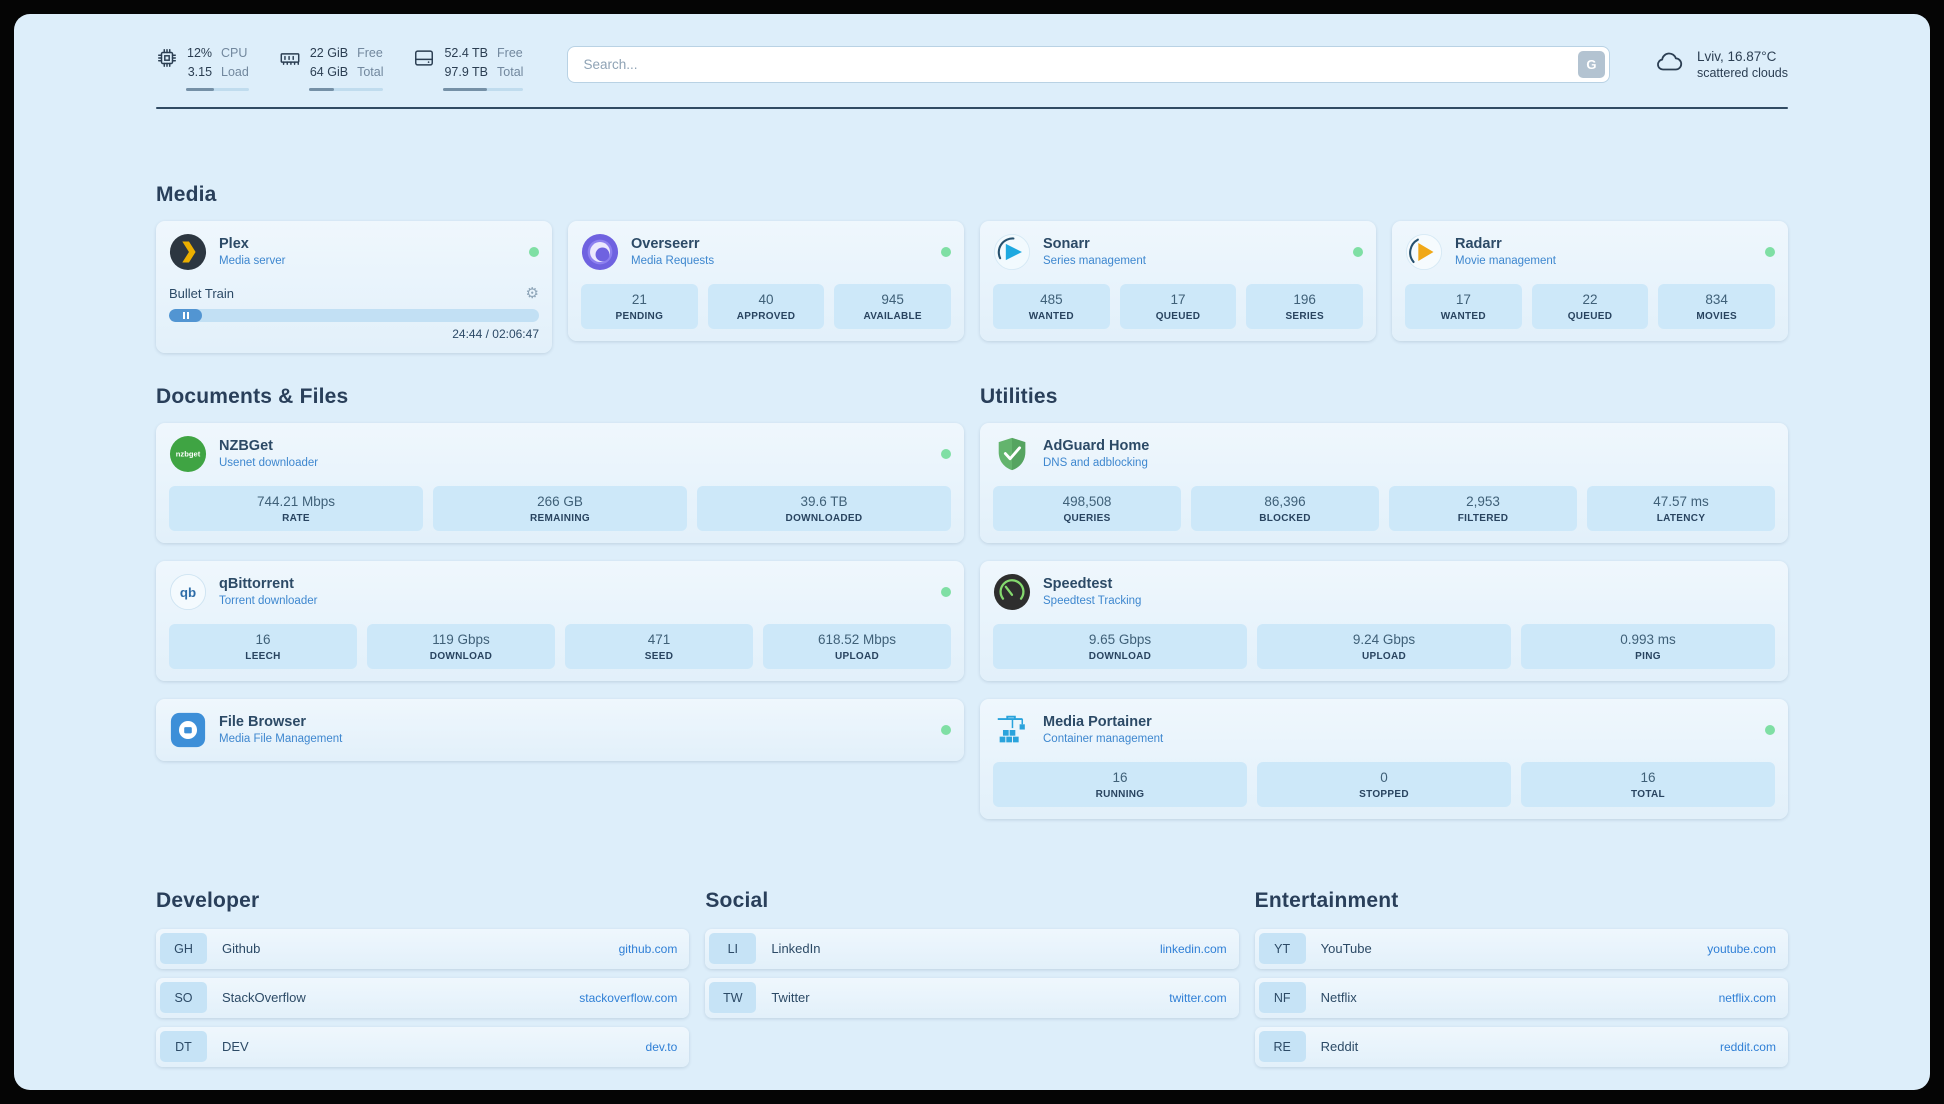 Image resolution: width=1944 pixels, height=1104 pixels. I want to click on service-card-filebrowser: File Browser Media File Management, so click(560, 729).